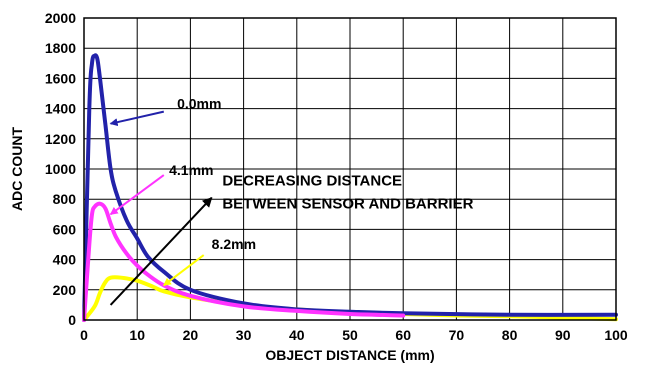  What do you see at coordinates (65, 260) in the screenshot?
I see `y-tick-label: 400` at bounding box center [65, 260].